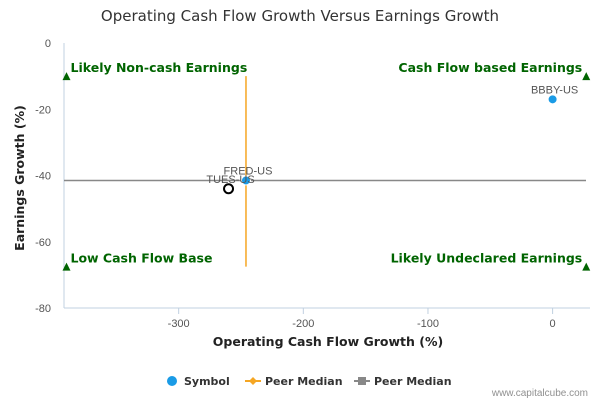 This screenshot has height=400, width=600. I want to click on quadrant-label: Likely Non-cash Earnings, so click(158, 67).